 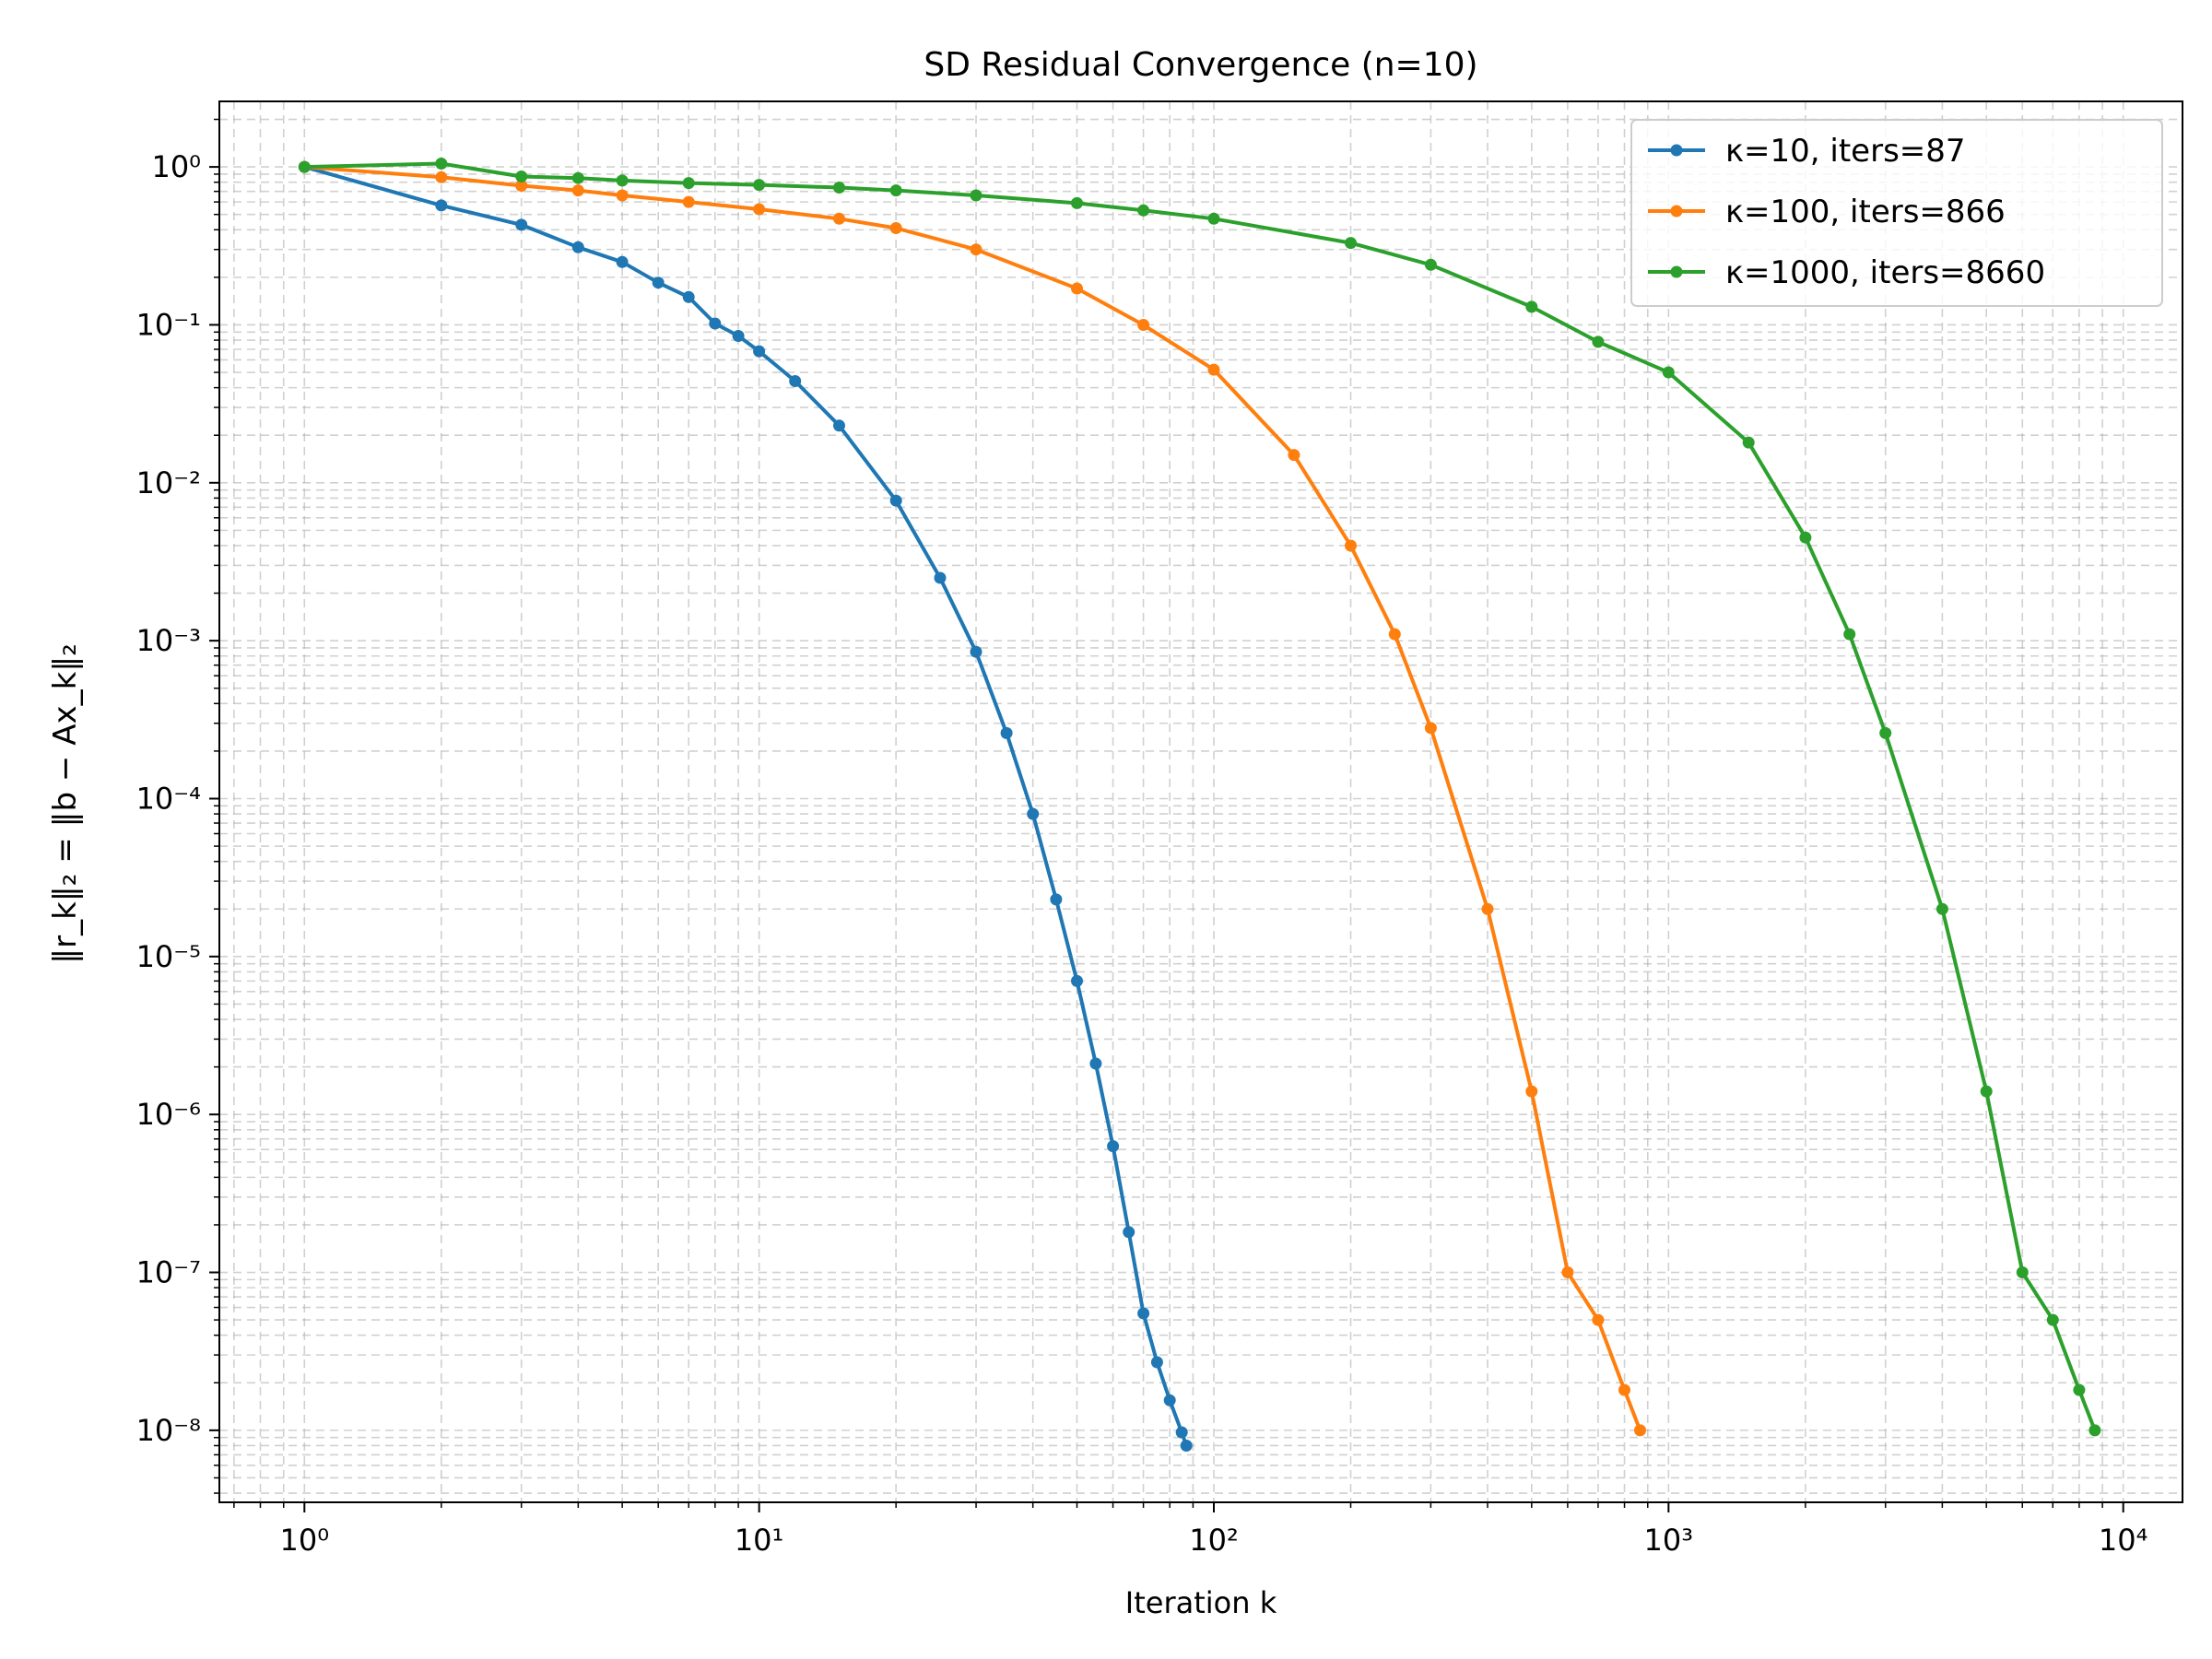 What do you see at coordinates (1845, 151) in the screenshot?
I see `legend-label: κ=10, iters=87` at bounding box center [1845, 151].